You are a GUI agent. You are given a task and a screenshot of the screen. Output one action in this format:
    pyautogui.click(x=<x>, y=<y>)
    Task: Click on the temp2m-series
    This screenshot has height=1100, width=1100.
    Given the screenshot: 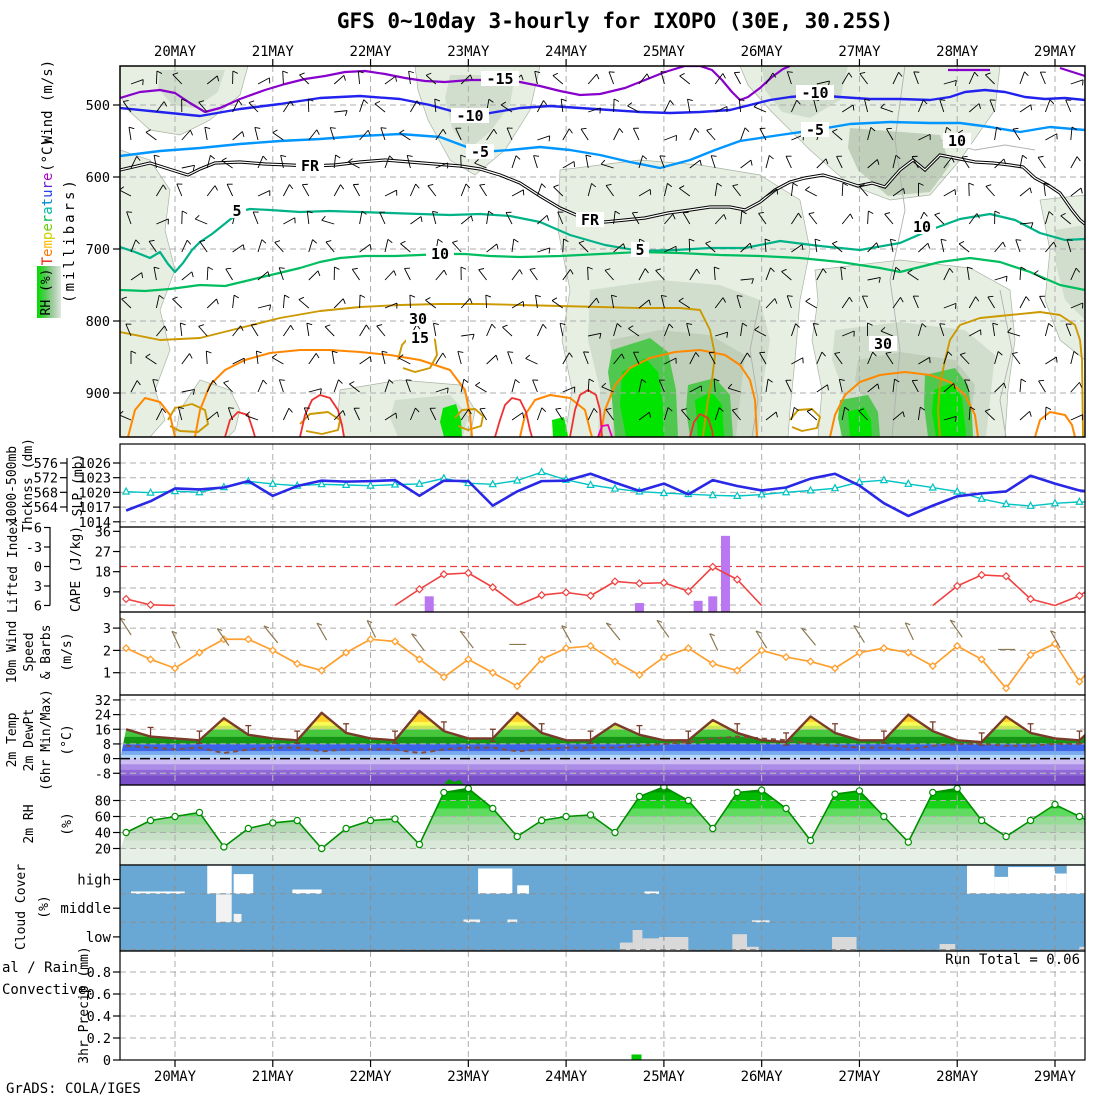 What is the action you would take?
    pyautogui.click(x=605, y=747)
    